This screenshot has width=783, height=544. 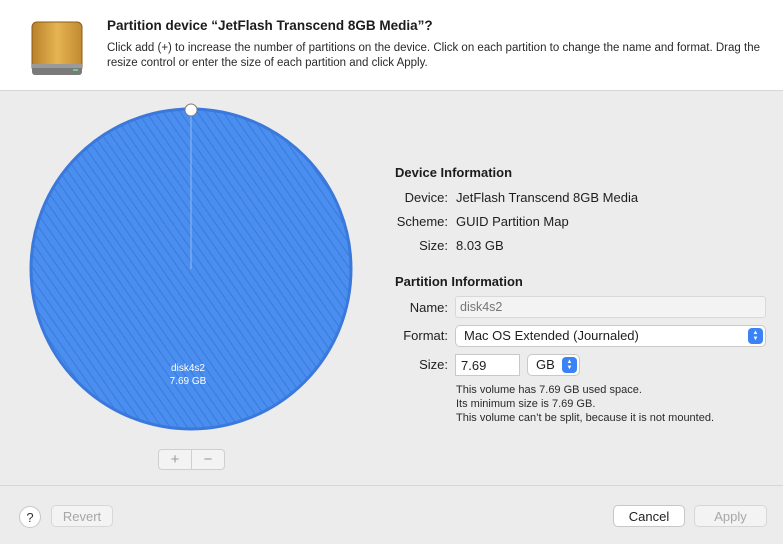 What do you see at coordinates (57, 48) in the screenshot?
I see `external-drive-icon` at bounding box center [57, 48].